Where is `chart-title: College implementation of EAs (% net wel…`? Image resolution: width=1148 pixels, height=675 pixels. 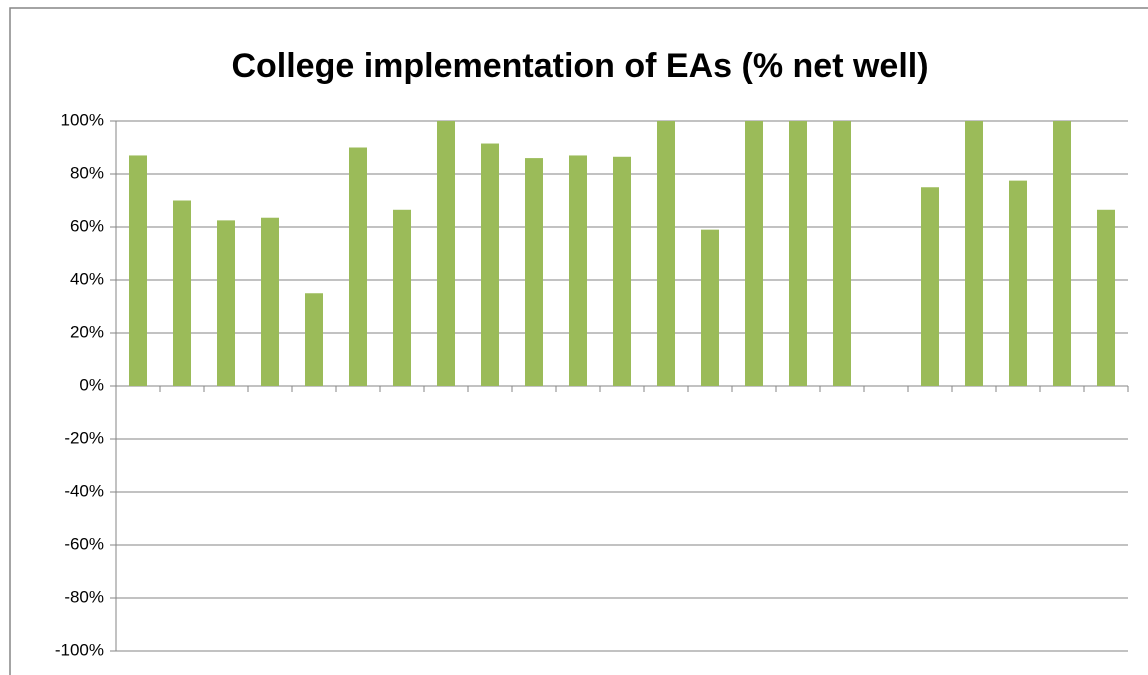
chart-title: College implementation of EAs (% net wel… is located at coordinates (579, 66).